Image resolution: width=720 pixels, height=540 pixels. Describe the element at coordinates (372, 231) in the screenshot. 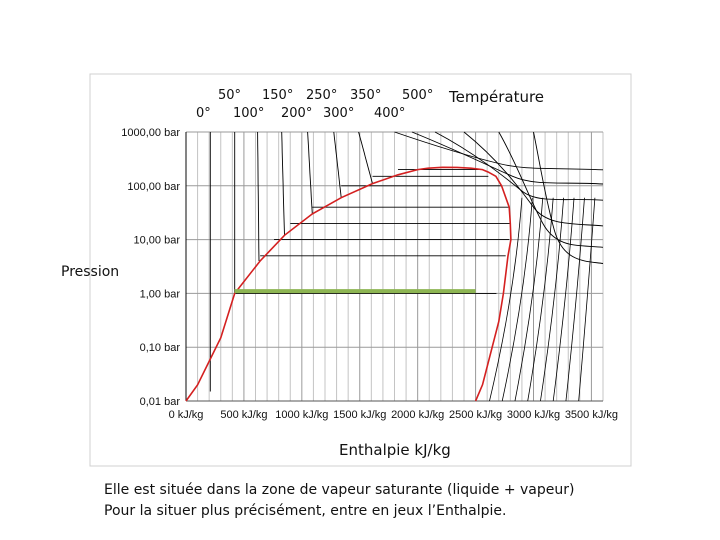

I see `isobars` at that location.